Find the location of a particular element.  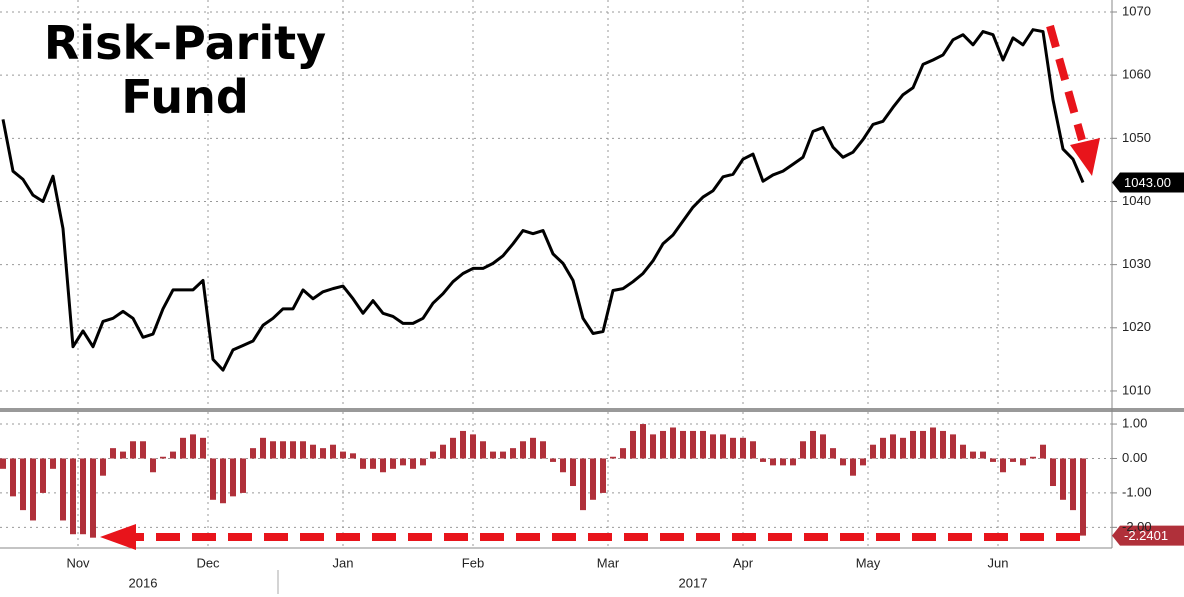

y-tick-label: 0.00 is located at coordinates (1134, 457).